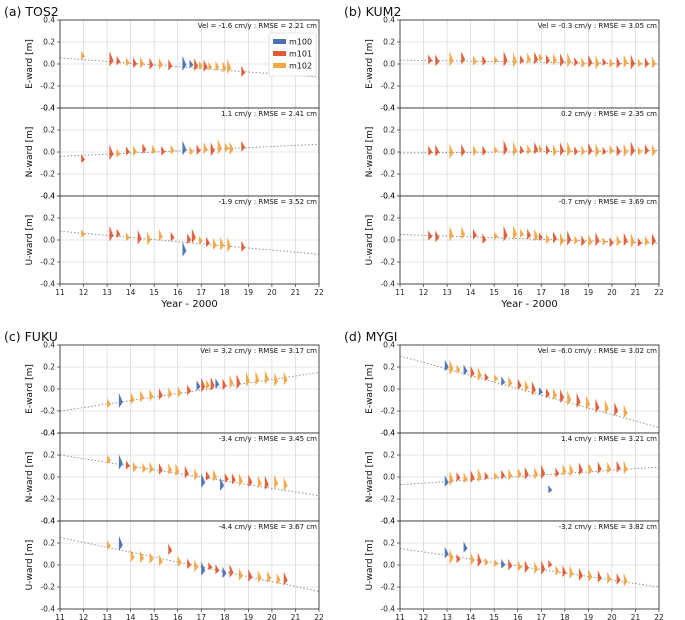 The image size is (685, 620). Describe the element at coordinates (370, 64) in the screenshot. I see `y-axis-label: E-ward [m]` at that location.